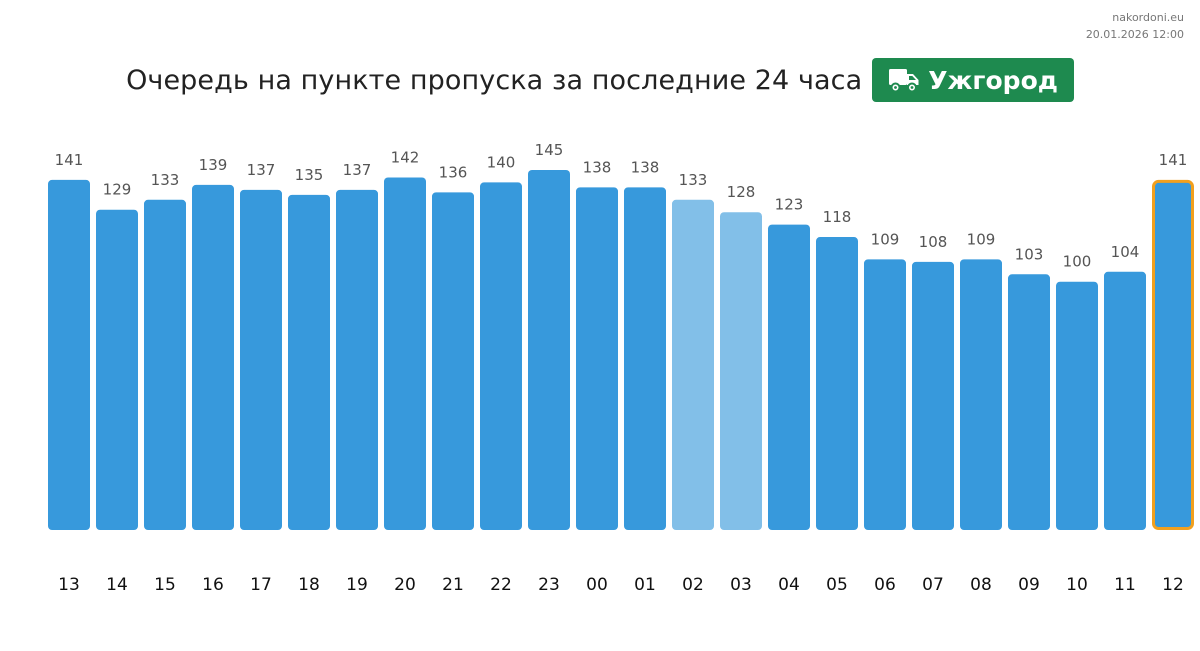 This screenshot has height=651, width=1200. Describe the element at coordinates (309, 175) in the screenshot. I see `value-label-18: 135` at that location.